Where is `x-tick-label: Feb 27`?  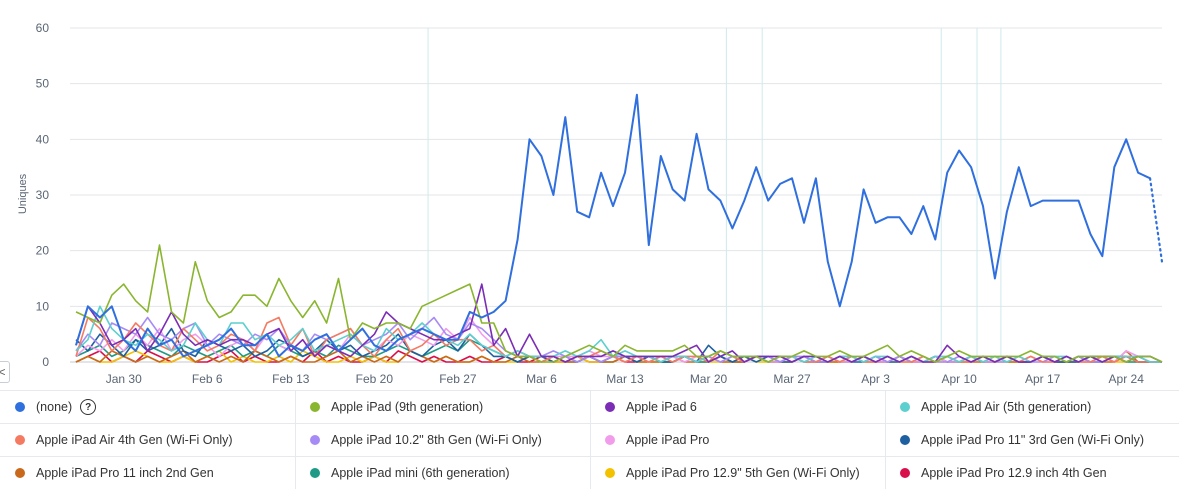 x-tick-label: Feb 27 is located at coordinates (458, 379).